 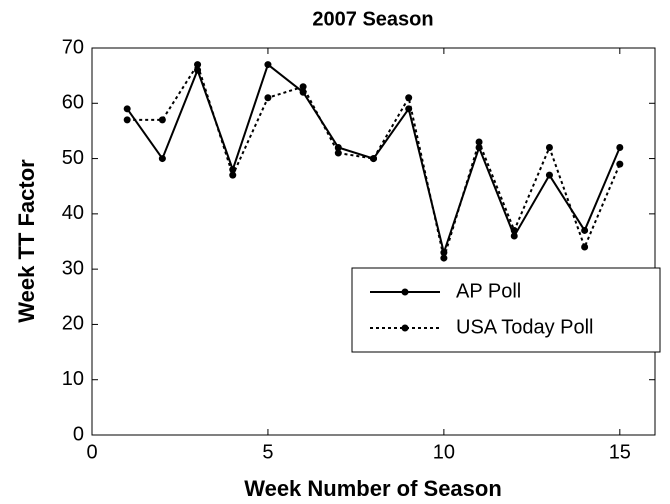 I want to click on x-tick-label: 5, so click(x=267, y=452).